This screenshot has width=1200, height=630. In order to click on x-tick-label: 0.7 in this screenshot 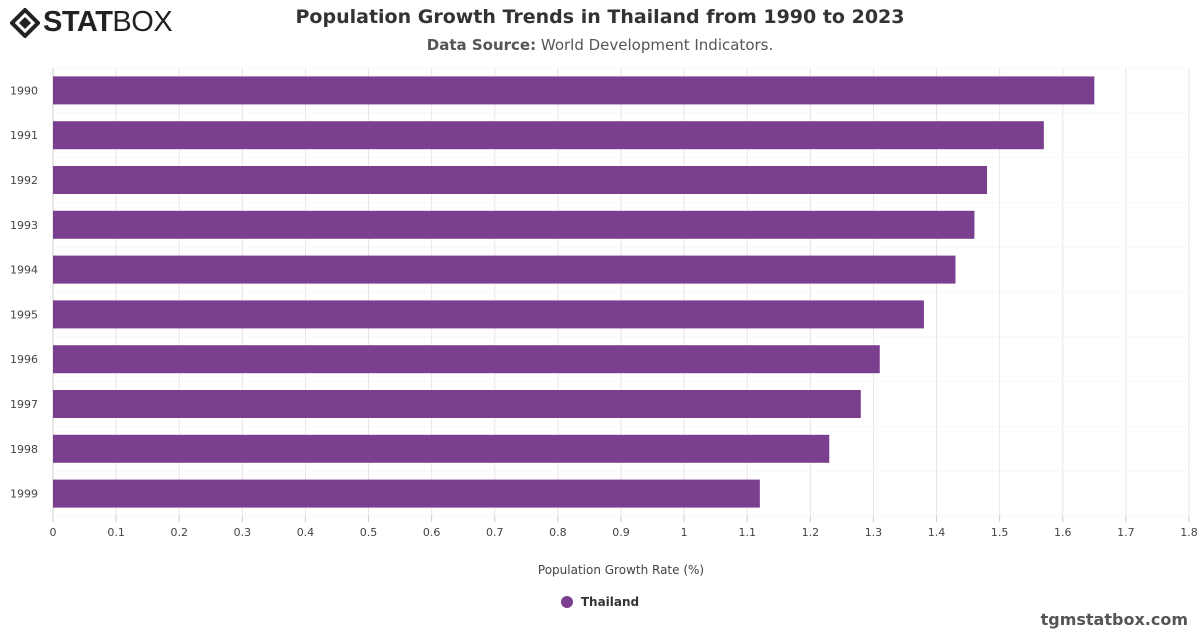, I will do `click(495, 532)`.